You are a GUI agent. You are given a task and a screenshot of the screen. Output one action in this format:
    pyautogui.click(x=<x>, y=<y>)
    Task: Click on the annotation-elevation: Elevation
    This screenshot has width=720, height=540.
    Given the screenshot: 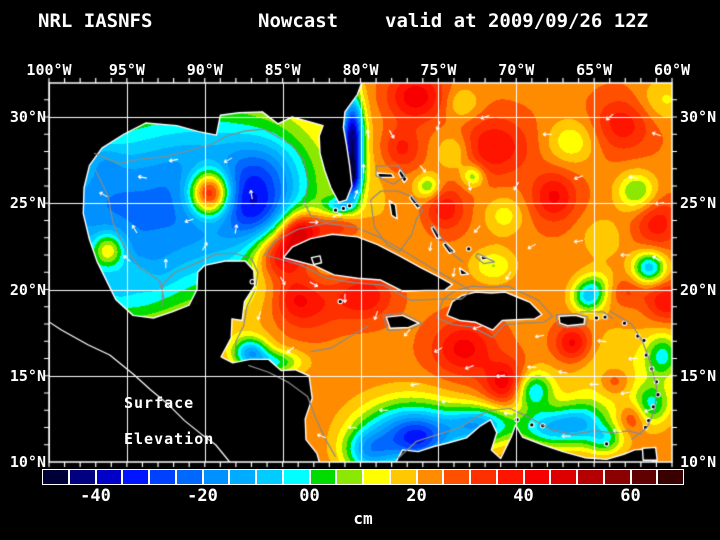 What is the action you would take?
    pyautogui.click(x=169, y=439)
    